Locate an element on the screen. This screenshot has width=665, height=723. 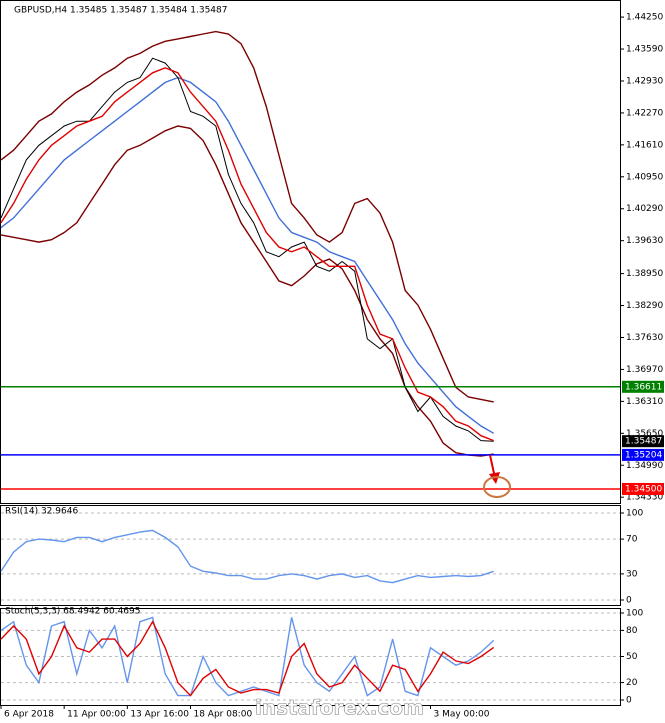
level-label: 1.36611 is located at coordinates (643, 387).